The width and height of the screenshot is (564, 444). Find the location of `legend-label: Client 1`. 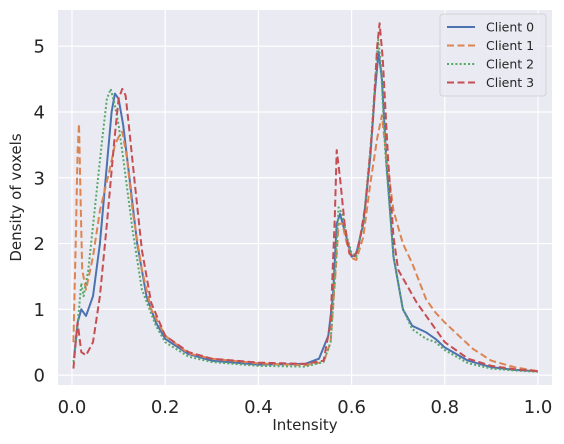

legend-label: Client 1 is located at coordinates (510, 45).